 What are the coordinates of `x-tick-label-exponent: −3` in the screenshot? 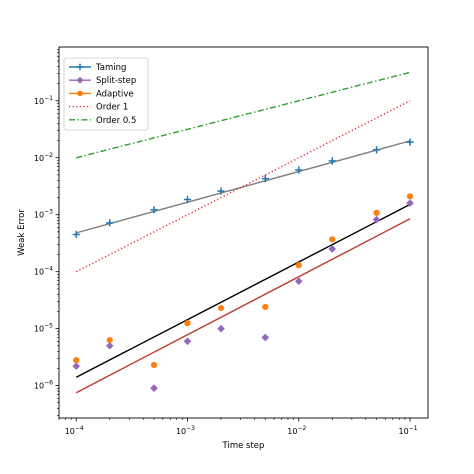 It's located at (190, 428).